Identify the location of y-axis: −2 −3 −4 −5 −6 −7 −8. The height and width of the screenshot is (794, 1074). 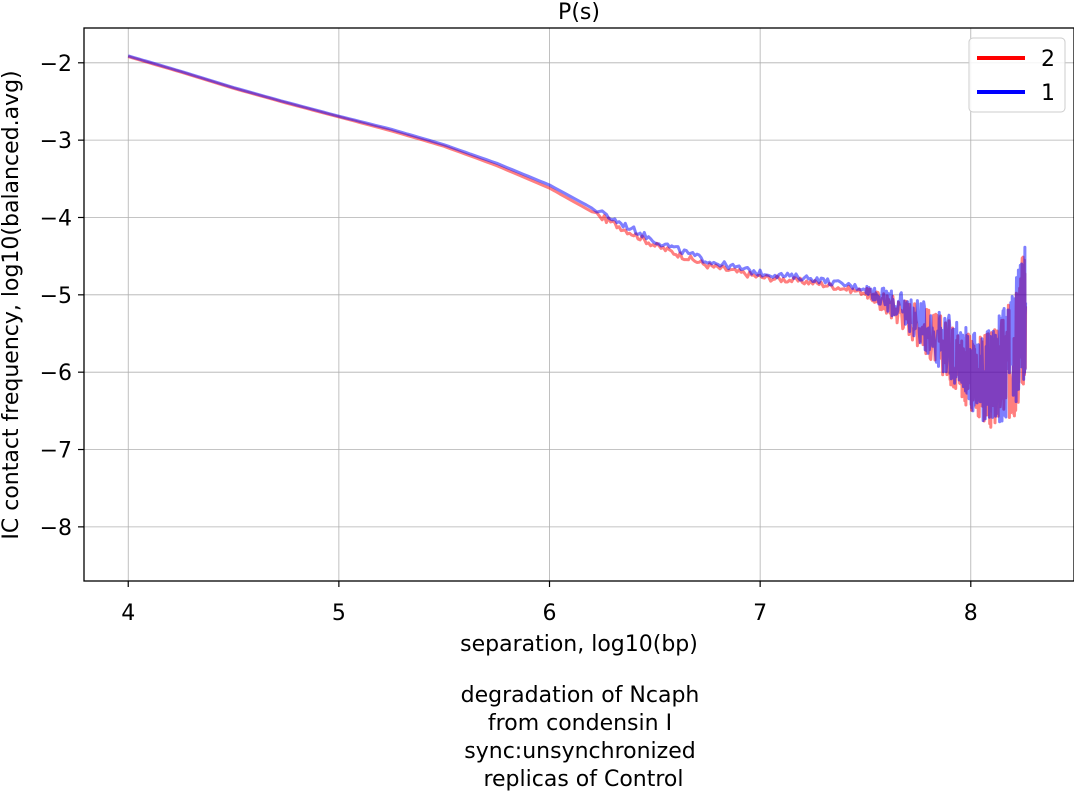
(62, 296).